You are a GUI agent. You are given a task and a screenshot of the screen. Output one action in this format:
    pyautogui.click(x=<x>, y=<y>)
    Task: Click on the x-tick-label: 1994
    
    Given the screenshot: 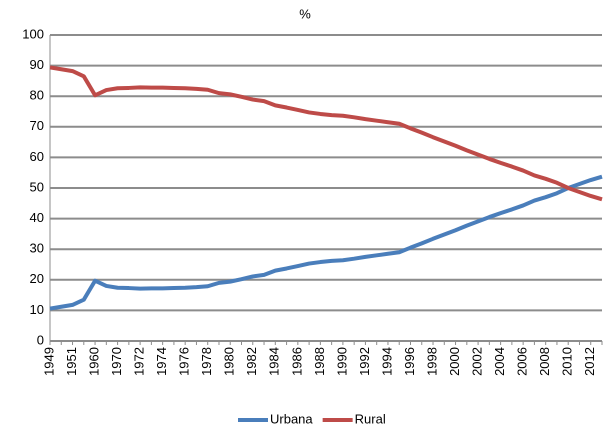 What is the action you would take?
    pyautogui.click(x=386, y=361)
    